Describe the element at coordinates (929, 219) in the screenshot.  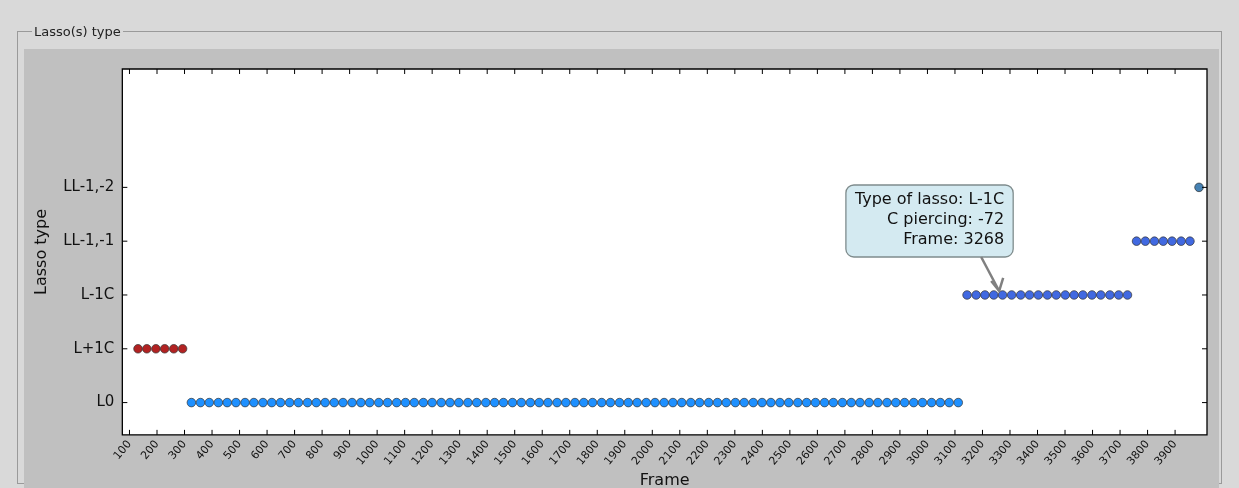
I see `annotation: Type of lasso: L-1C C piercing: -72 Frame: 3268` at that location.